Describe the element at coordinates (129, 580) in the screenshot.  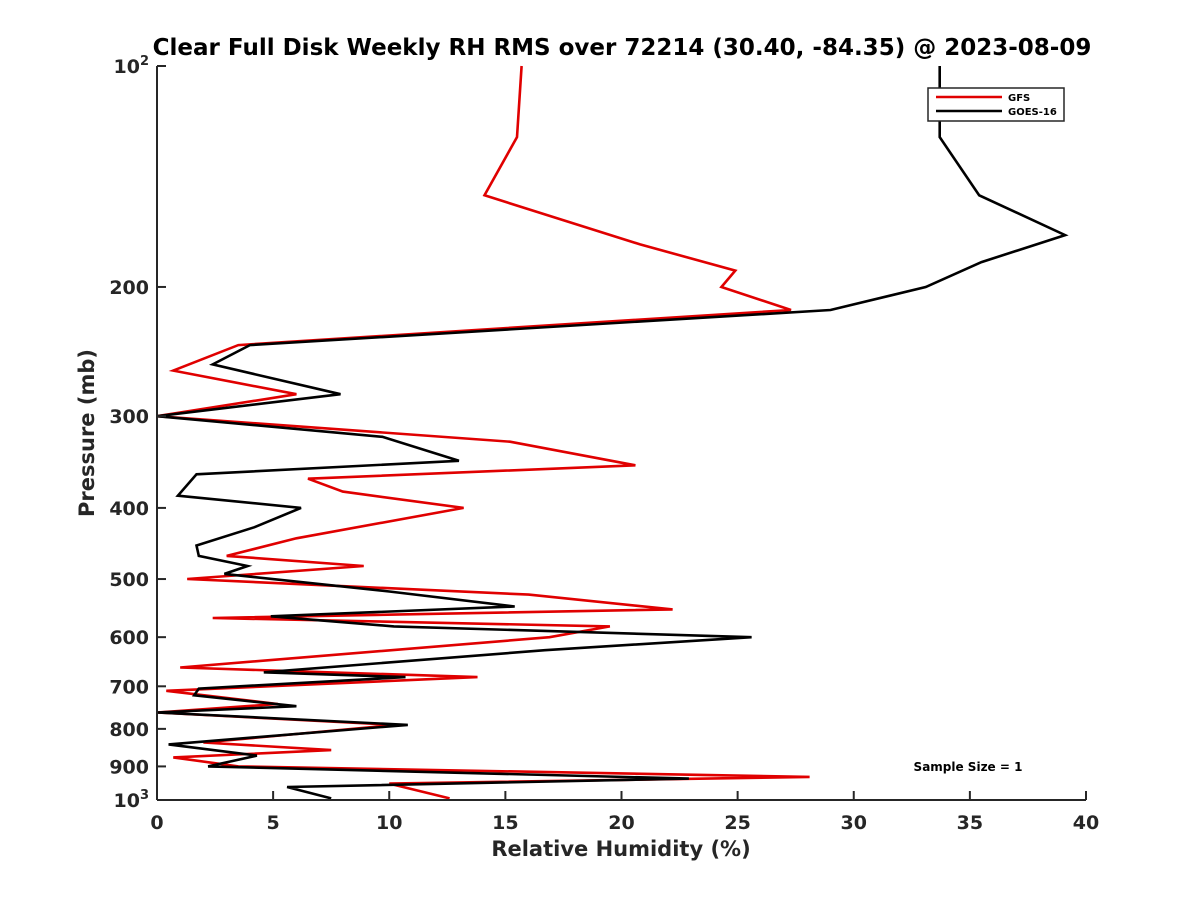
I see `y-tick-label: 500` at that location.